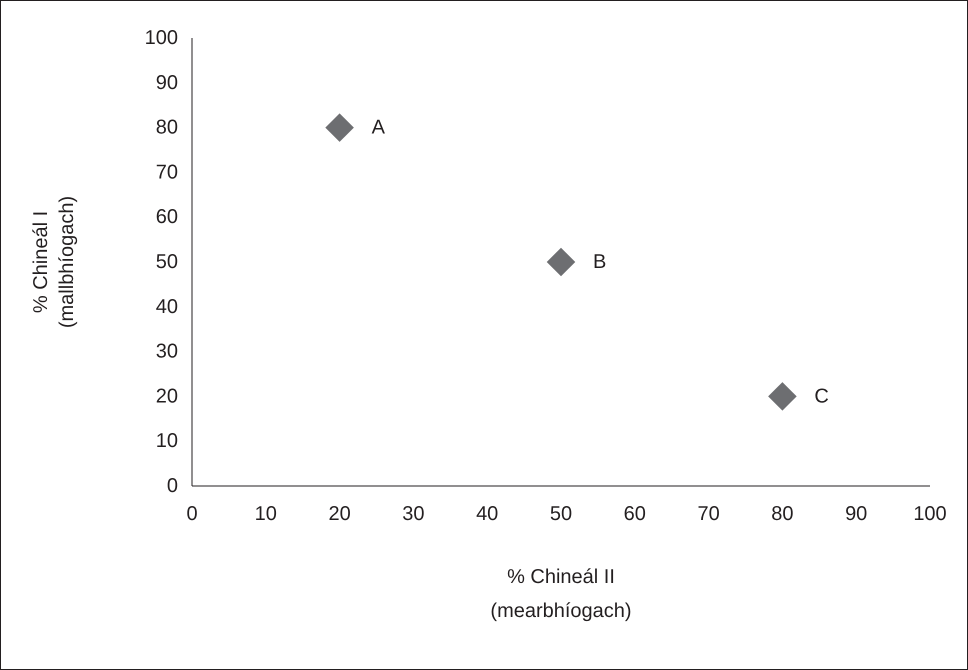 The width and height of the screenshot is (968, 670). I want to click on x-tick-label: 70, so click(708, 514).